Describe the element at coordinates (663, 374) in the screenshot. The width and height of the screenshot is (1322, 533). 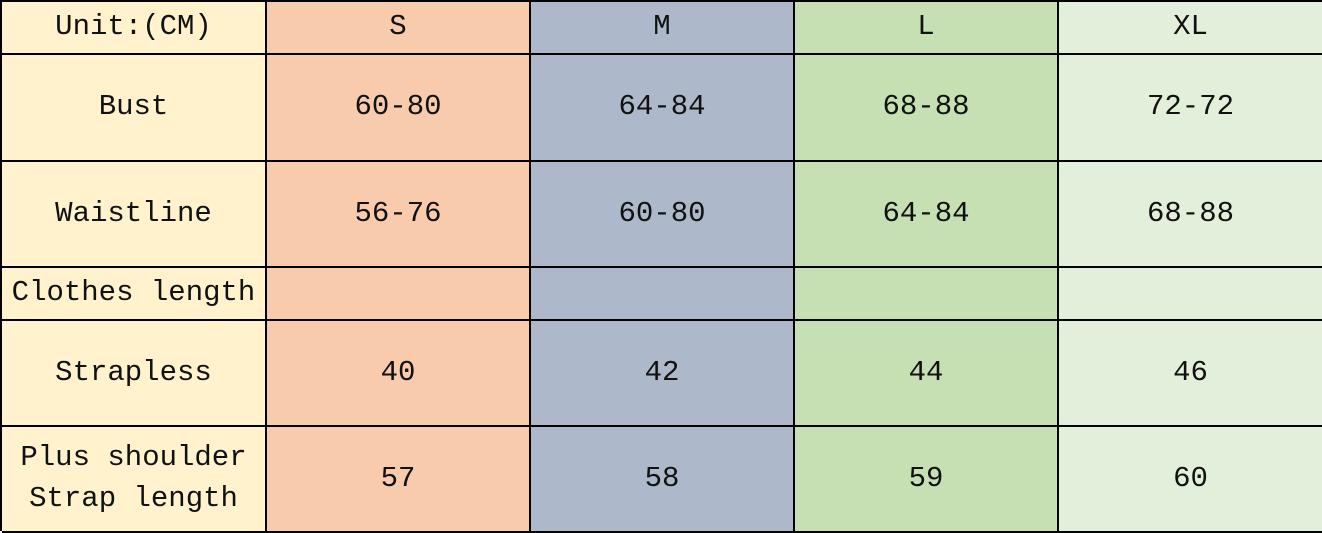
I see `measurement-cell: 42` at that location.